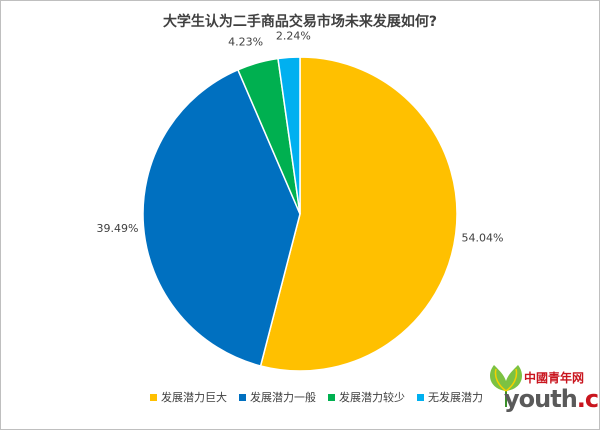  I want to click on youth-cn-logo: 中國青年网 youth.cn, so click(542, 390).